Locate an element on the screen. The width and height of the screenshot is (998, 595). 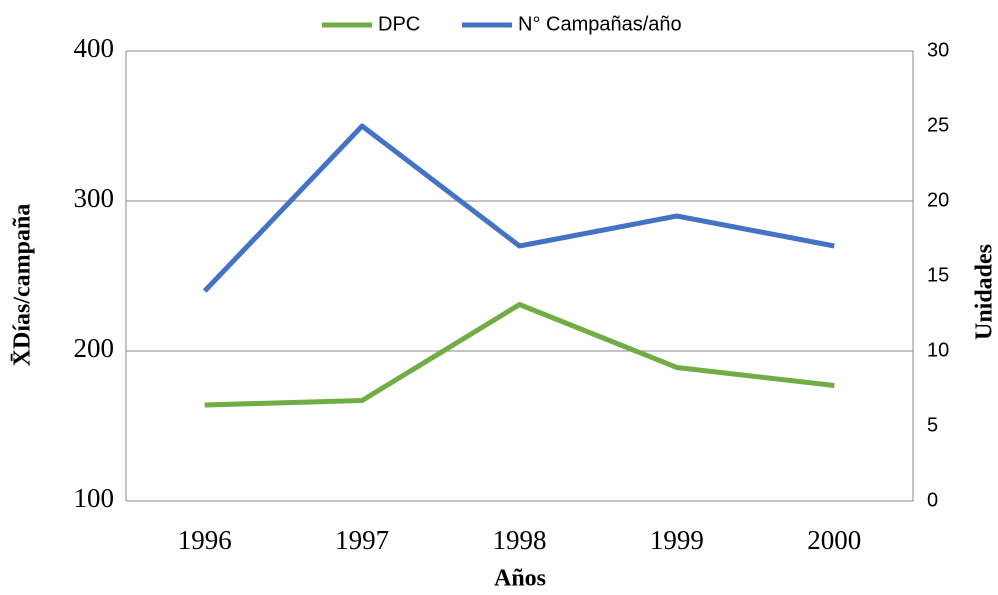
y2-tick-label: 25 is located at coordinates (938, 125).